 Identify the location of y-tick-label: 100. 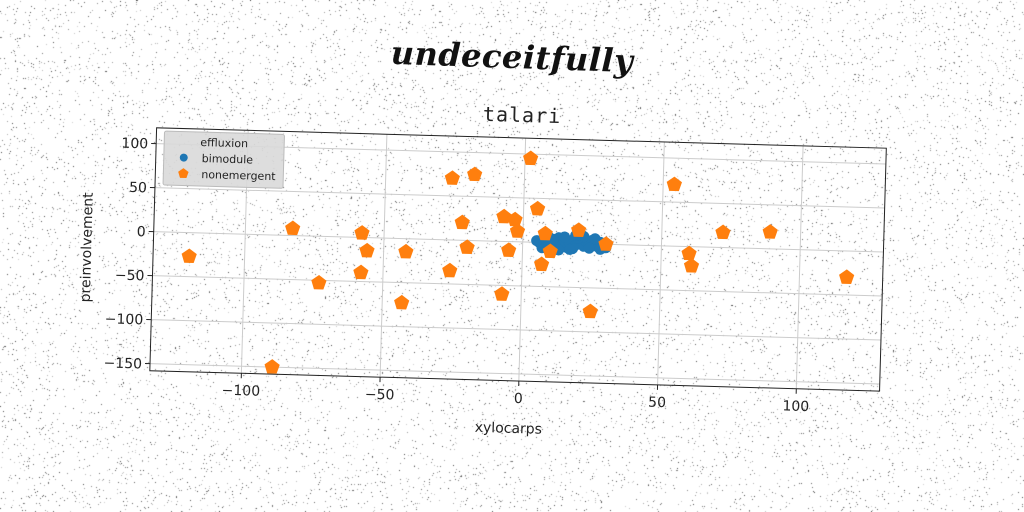
(134, 144).